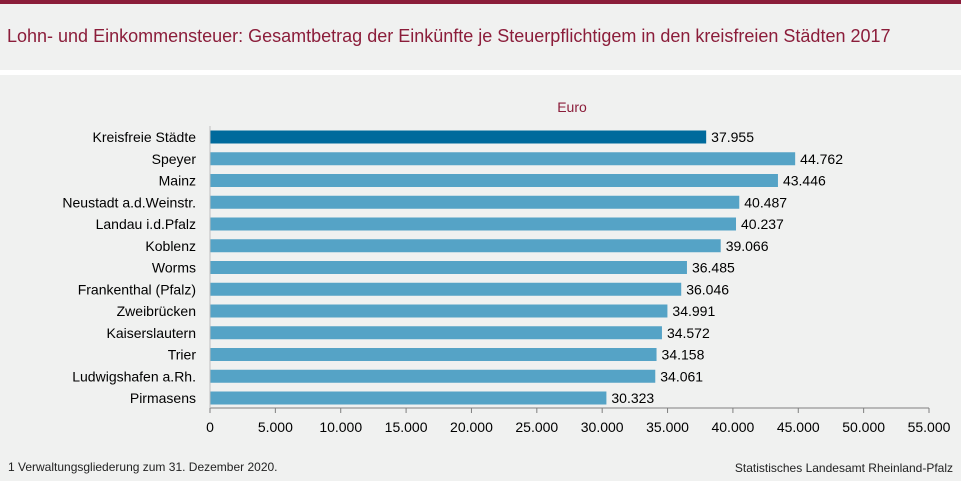 The image size is (961, 481). Describe the element at coordinates (536, 427) in the screenshot. I see `x-tick-label-5: 25.000` at that location.